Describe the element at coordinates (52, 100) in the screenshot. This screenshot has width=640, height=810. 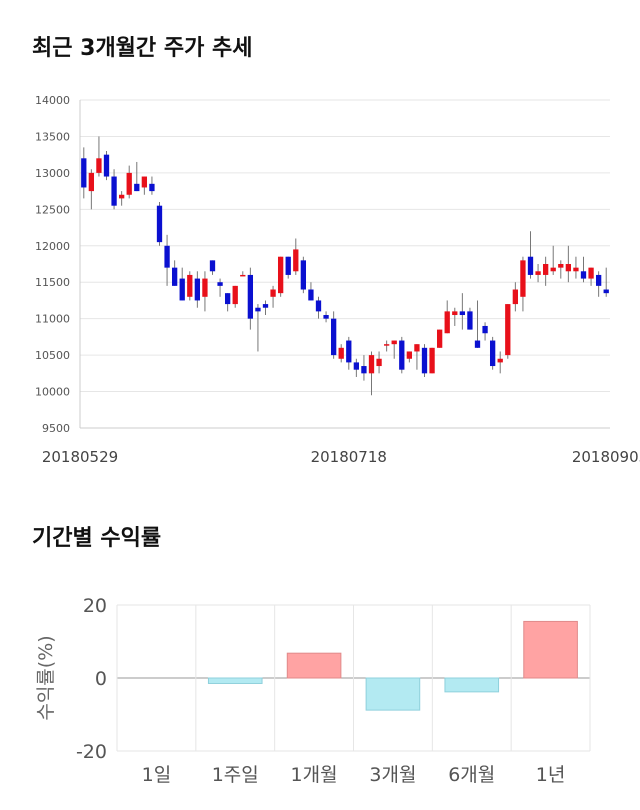
I see `y-tick-label: 14000` at that location.